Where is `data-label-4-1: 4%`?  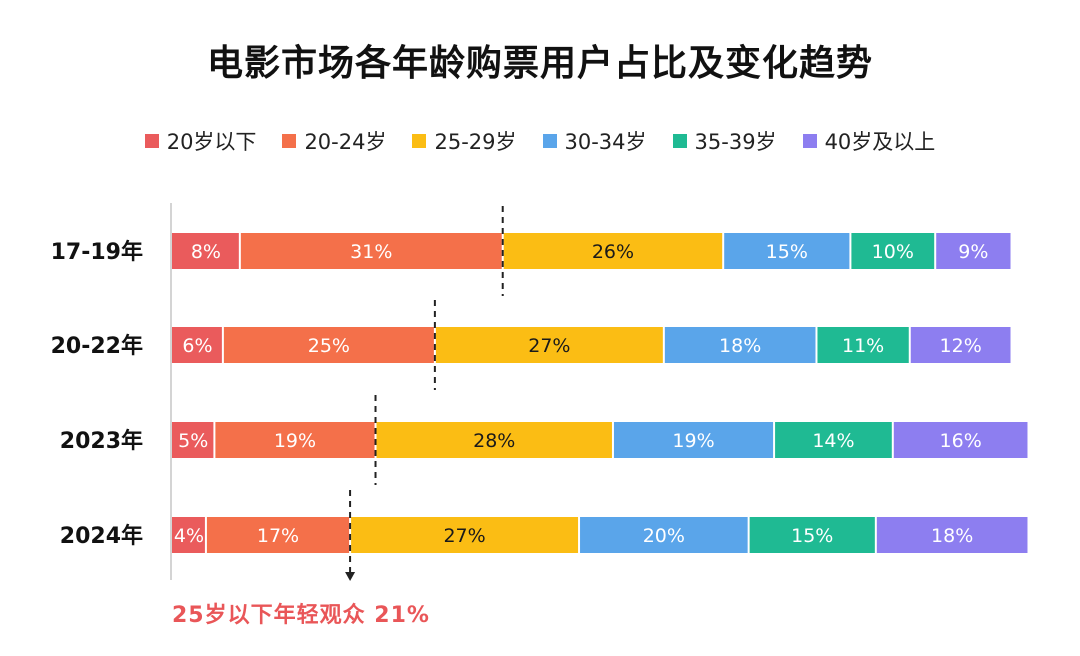 data-label-4-1: 4% is located at coordinates (189, 536).